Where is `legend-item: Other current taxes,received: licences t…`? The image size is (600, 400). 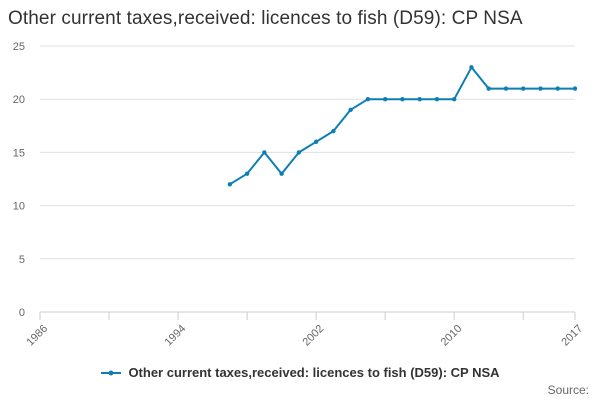
legend-item: Other current taxes,received: licences t… is located at coordinates (300, 372).